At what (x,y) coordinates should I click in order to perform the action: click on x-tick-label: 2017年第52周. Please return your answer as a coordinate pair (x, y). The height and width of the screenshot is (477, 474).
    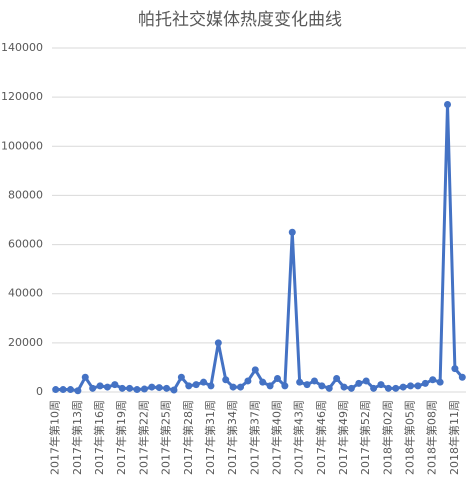
    Looking at the image, I should click on (365, 437).